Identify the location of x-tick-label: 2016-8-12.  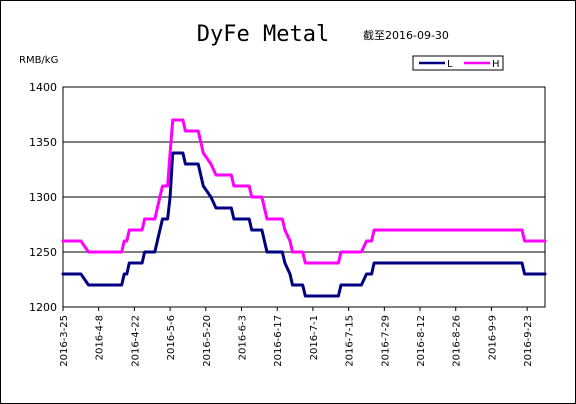
(421, 341).